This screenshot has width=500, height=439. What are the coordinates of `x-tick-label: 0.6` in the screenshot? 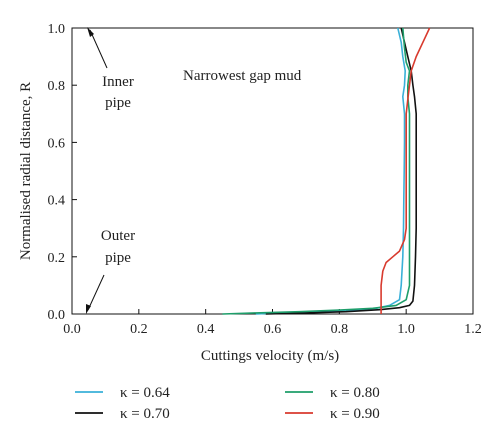 It's located at (273, 329).